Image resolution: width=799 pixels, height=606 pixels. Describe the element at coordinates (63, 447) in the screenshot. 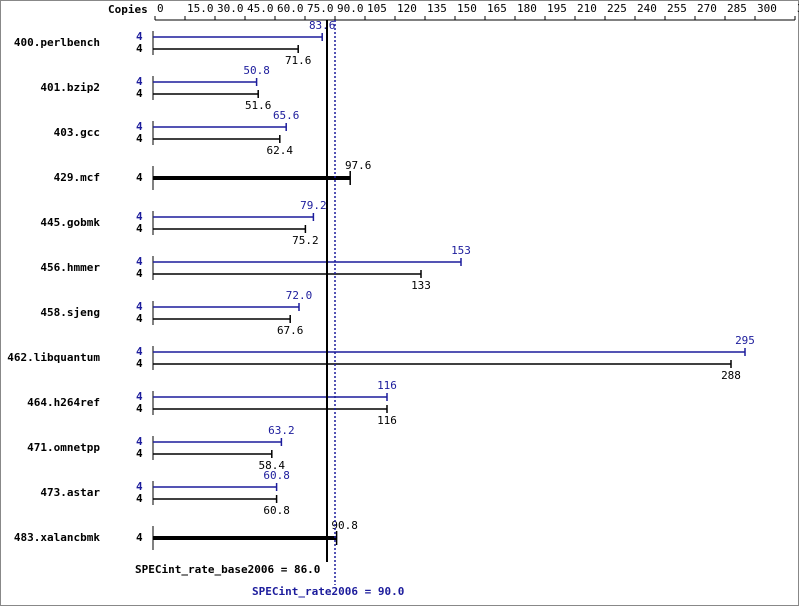

I see `category-label: 471.omnetpp` at that location.